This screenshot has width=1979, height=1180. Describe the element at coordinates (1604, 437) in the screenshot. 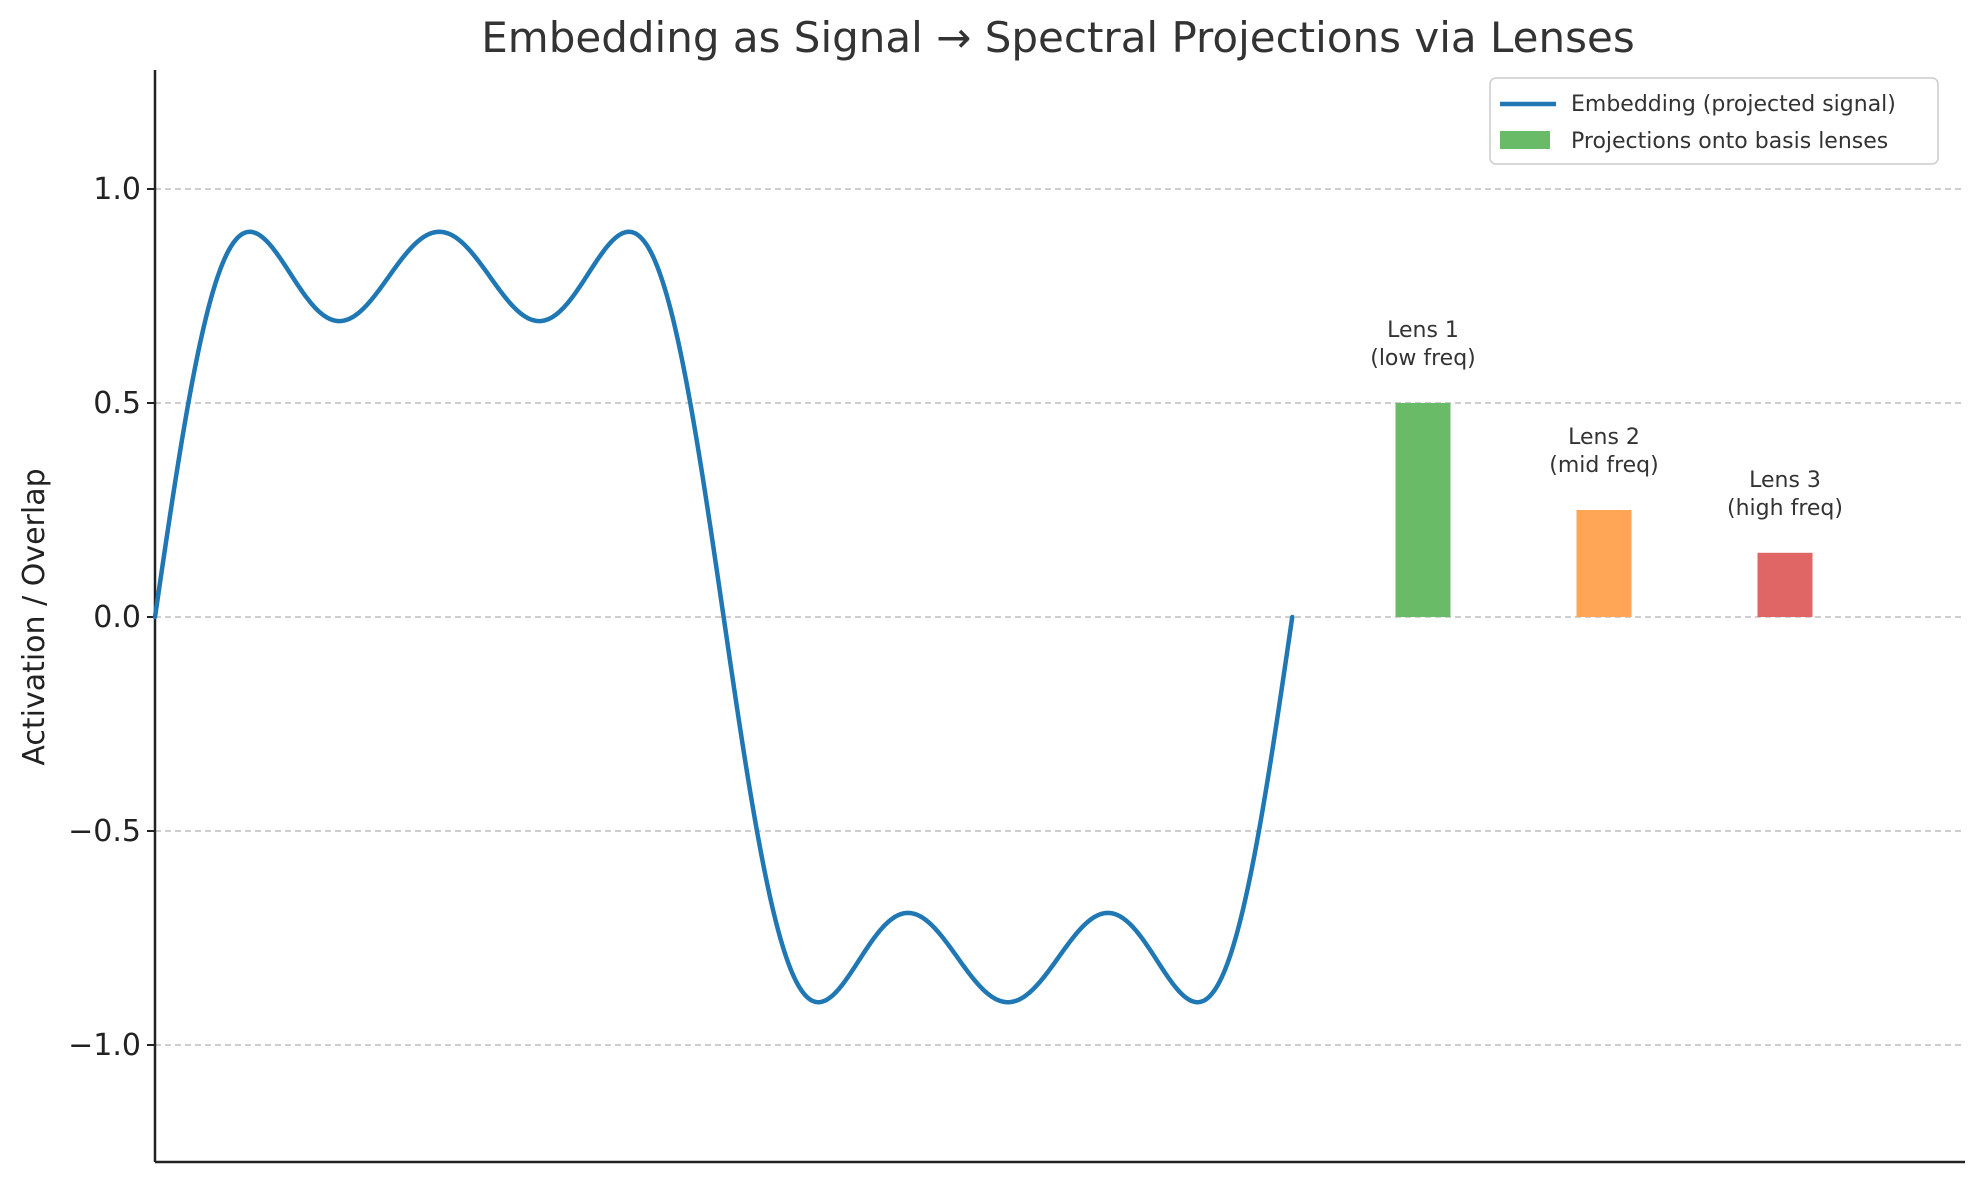

I see `lens-annotation-title: Lens 2` at that location.